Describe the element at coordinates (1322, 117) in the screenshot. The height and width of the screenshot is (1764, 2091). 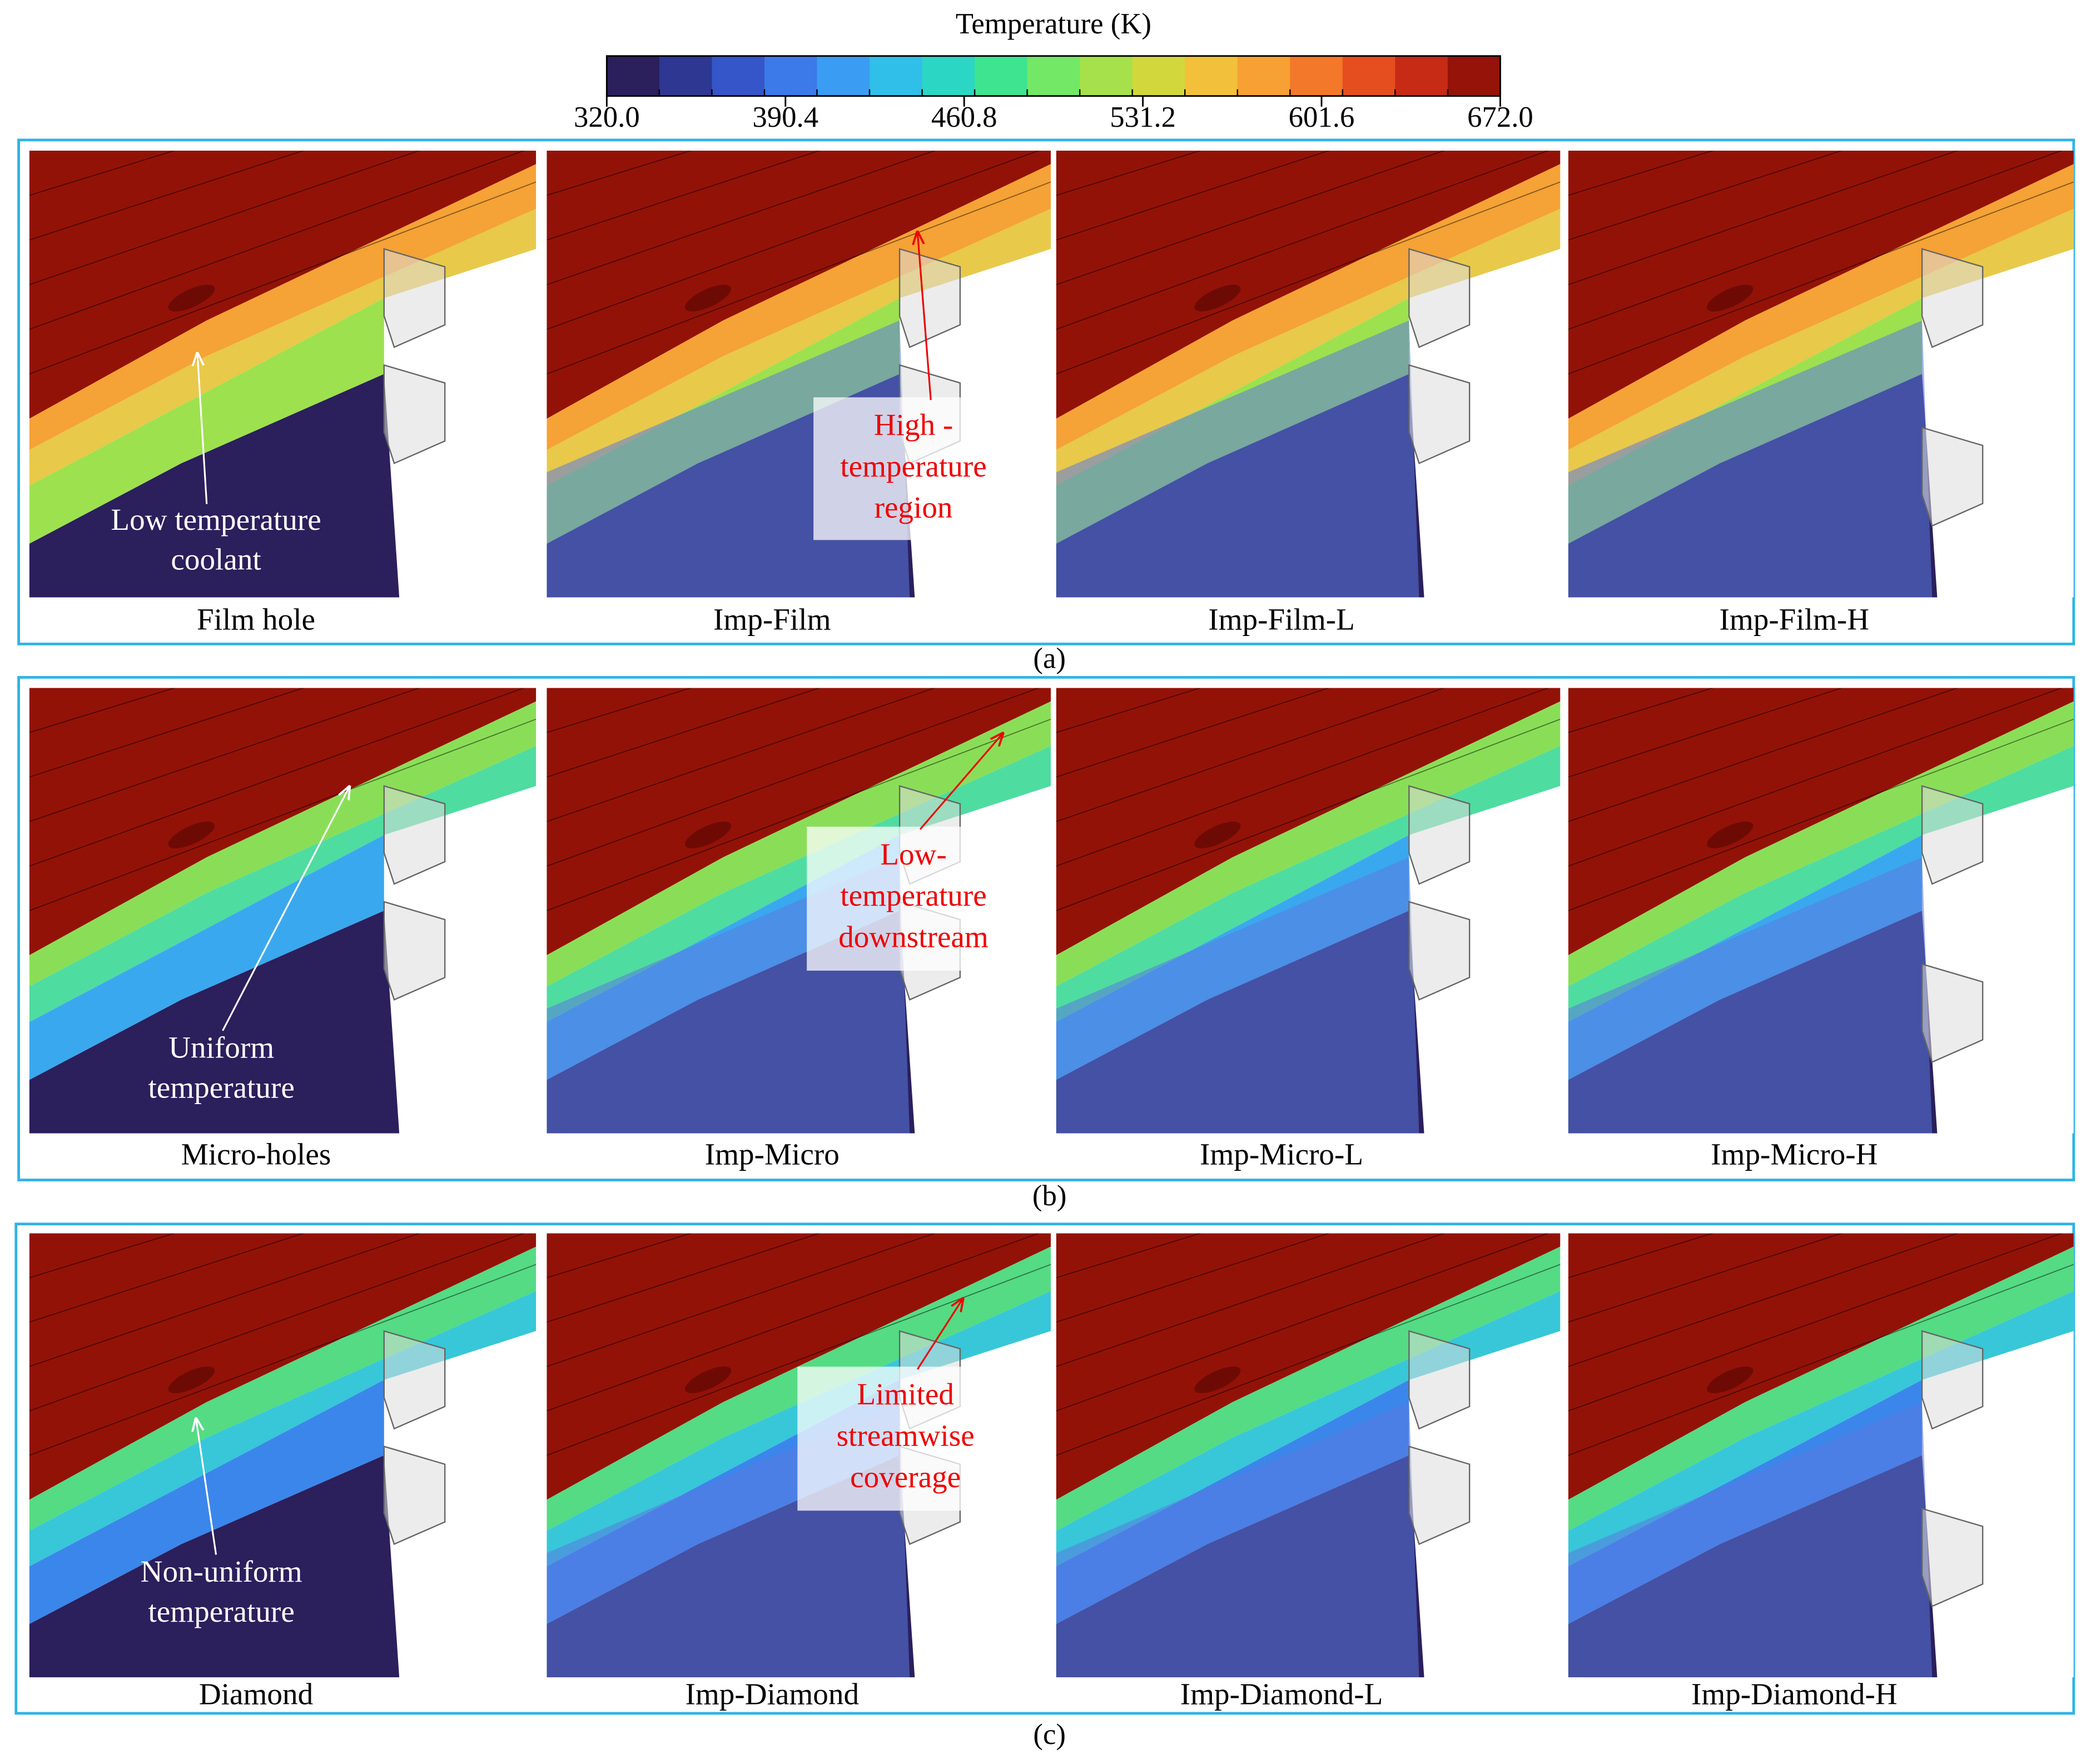
I see `colorbar-tick-label: 601.6` at that location.